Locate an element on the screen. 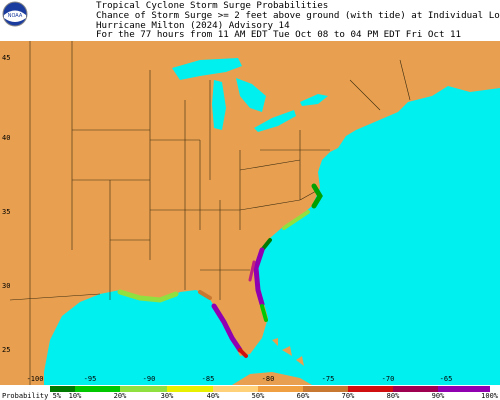 Image resolution: width=500 pixels, height=400 pixels. lat-label: 45 is located at coordinates (6, 58).